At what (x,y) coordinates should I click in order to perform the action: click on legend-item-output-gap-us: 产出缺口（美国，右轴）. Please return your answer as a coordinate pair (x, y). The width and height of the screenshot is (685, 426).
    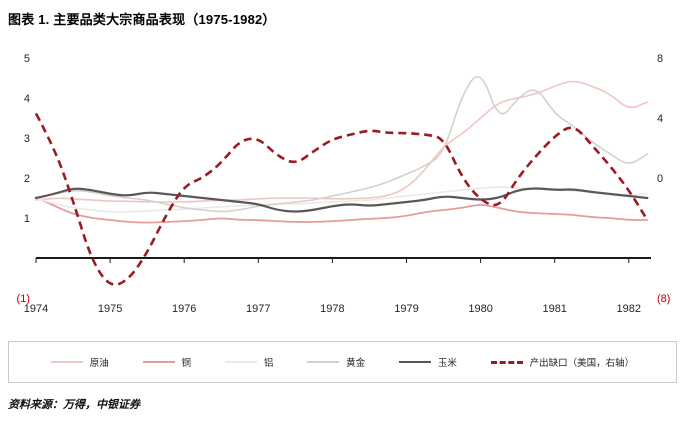
    Looking at the image, I should click on (562, 362).